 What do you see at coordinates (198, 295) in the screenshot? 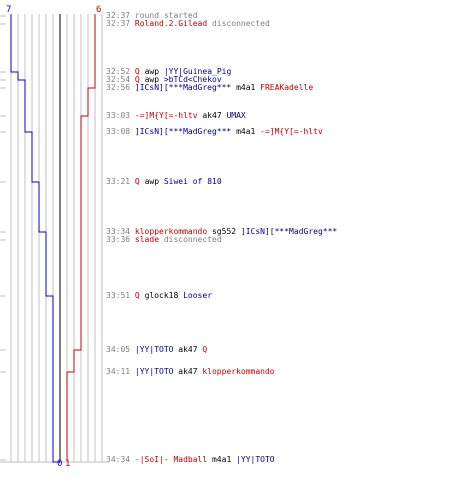
I see `event-text: Looser` at bounding box center [198, 295].